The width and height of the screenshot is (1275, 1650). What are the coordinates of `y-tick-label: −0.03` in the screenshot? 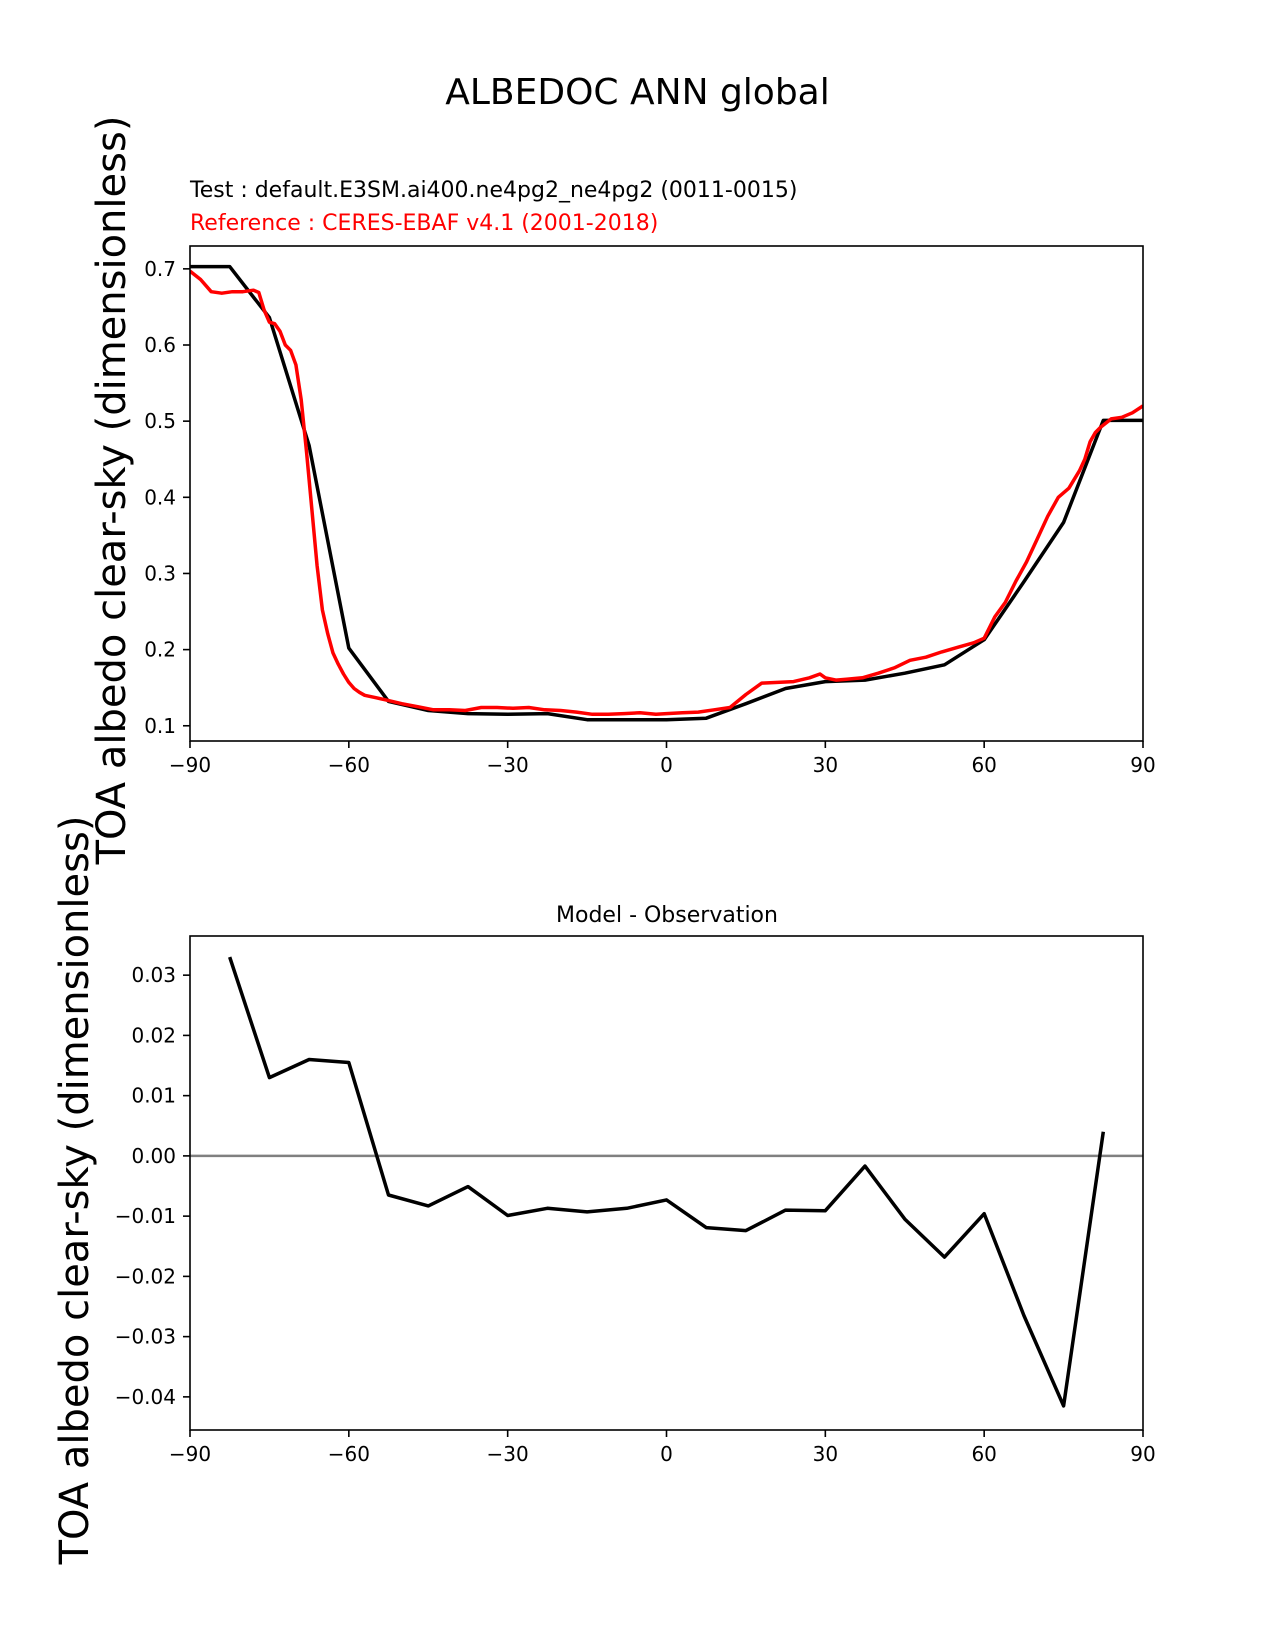 It's located at (145, 1337).